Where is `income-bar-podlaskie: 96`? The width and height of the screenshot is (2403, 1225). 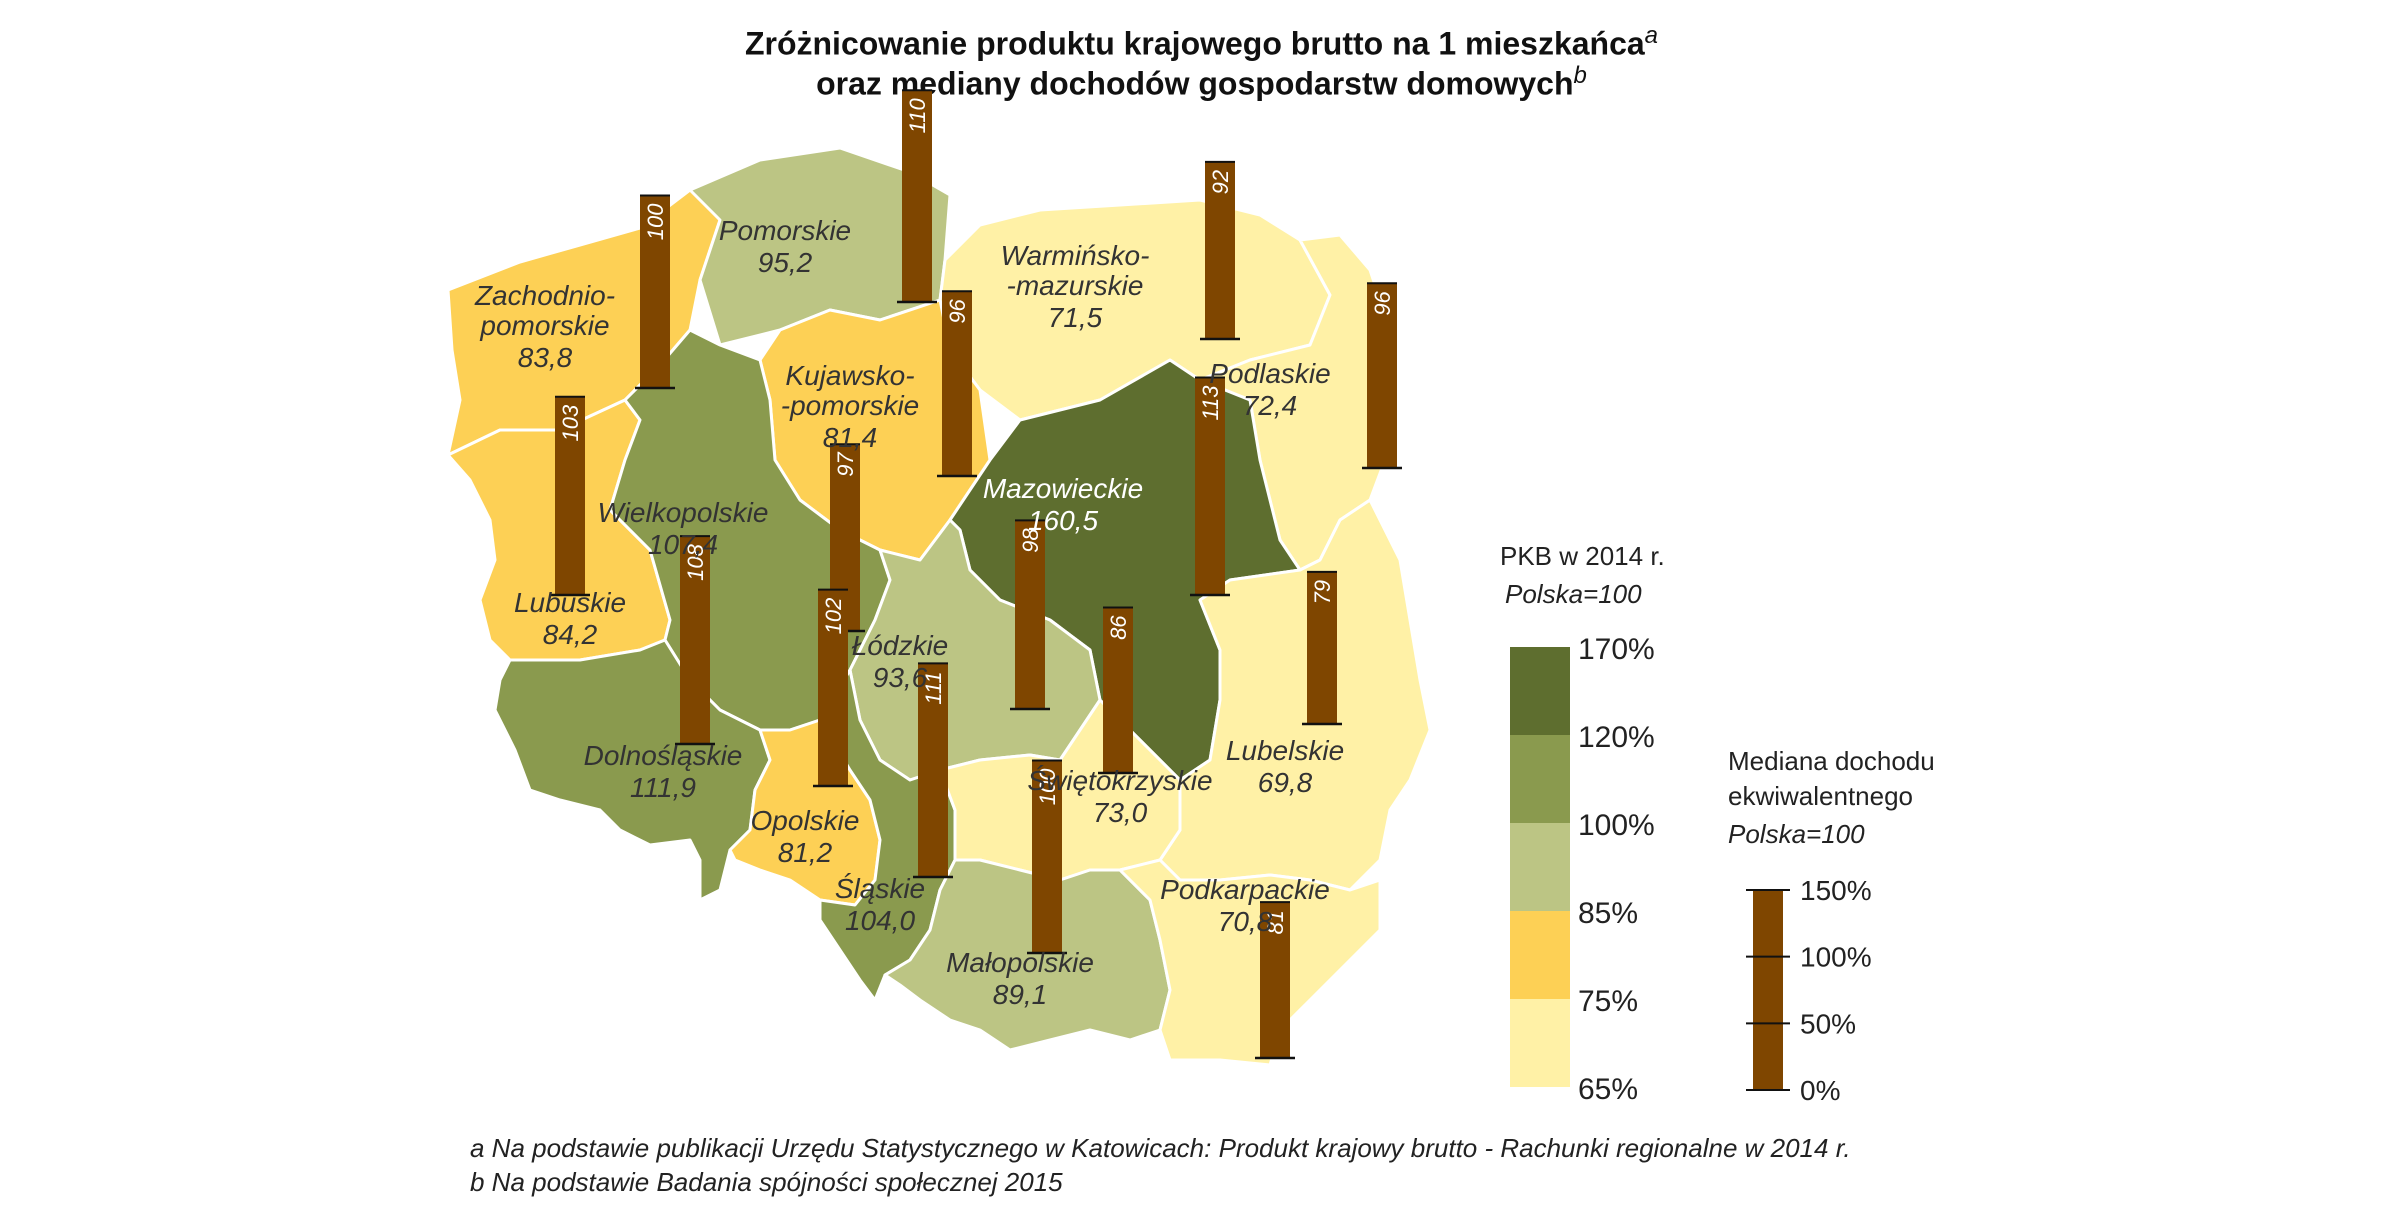 income-bar-podlaskie: 96 is located at coordinates (1382, 376).